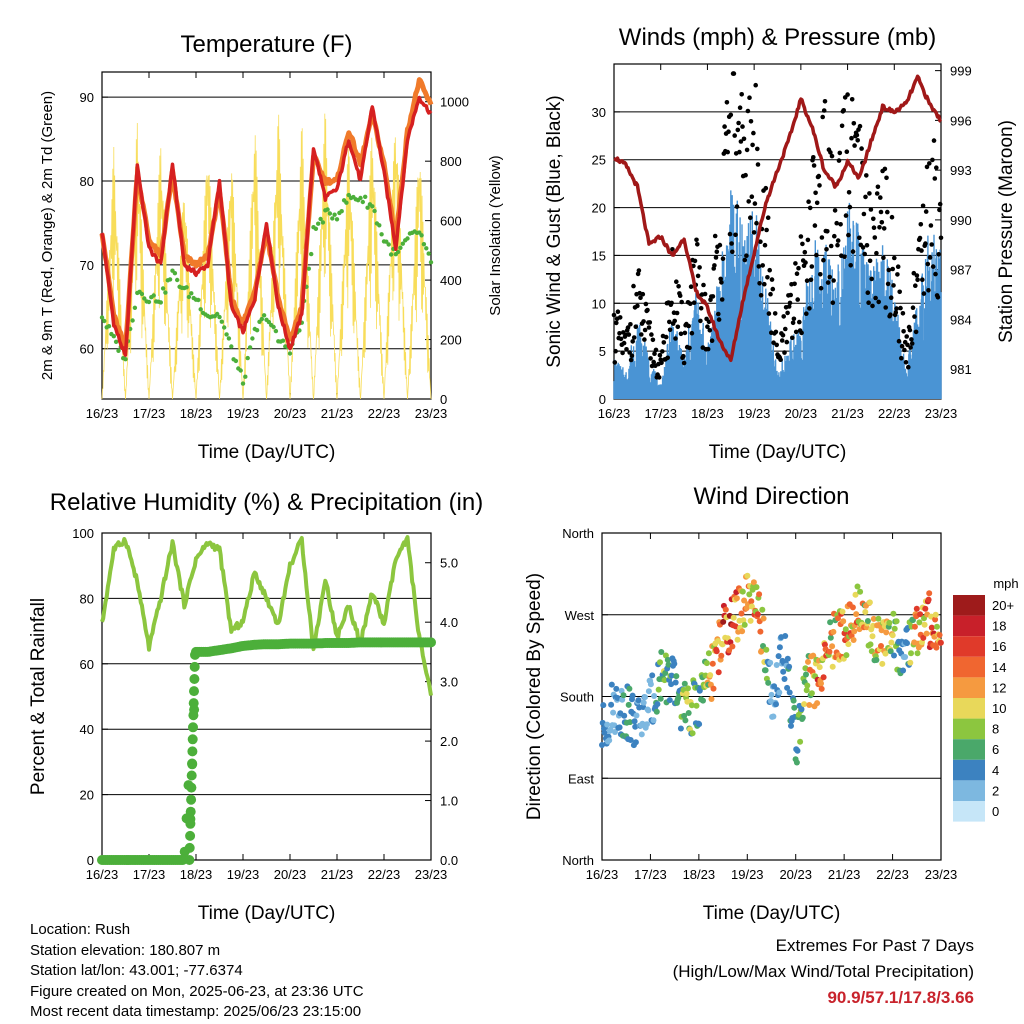  Describe the element at coordinates (87, 181) in the screenshot. I see `y-tick-label: 80` at that location.